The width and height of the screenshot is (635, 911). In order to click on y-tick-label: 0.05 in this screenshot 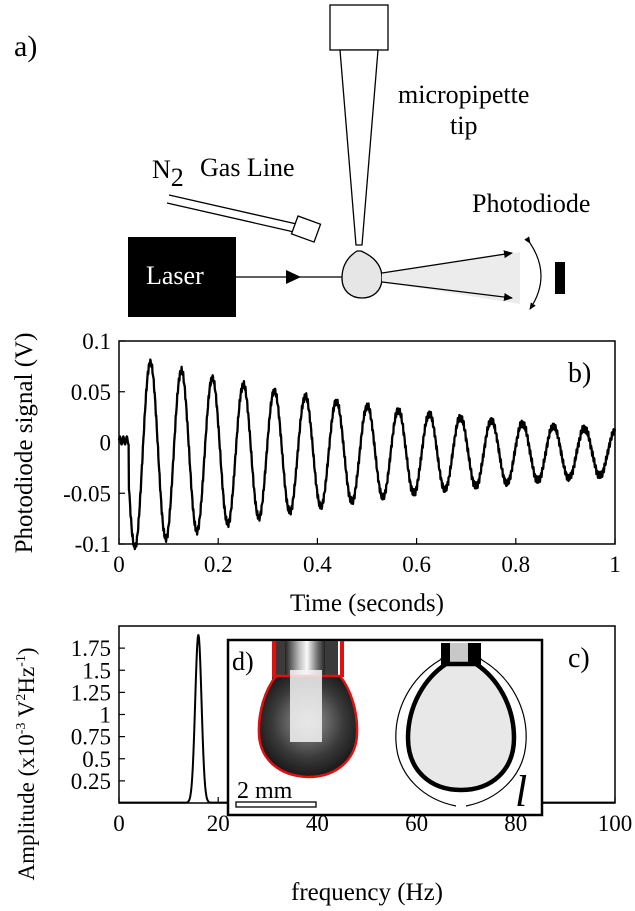, I will do `click(91, 392)`.